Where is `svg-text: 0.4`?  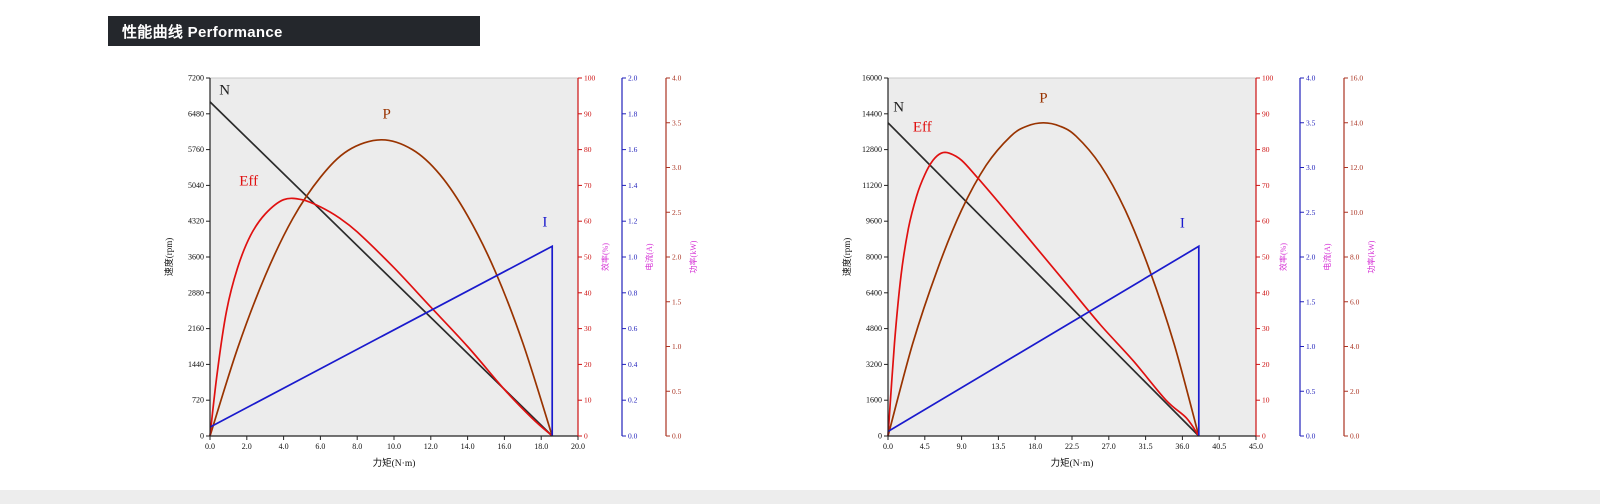 svg-text: 0.4 is located at coordinates (633, 364).